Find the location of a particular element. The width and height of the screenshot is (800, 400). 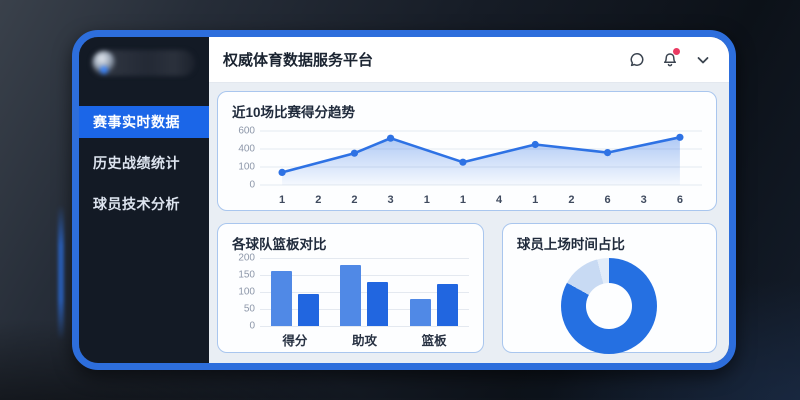

line-chart-svg is located at coordinates (481, 158).